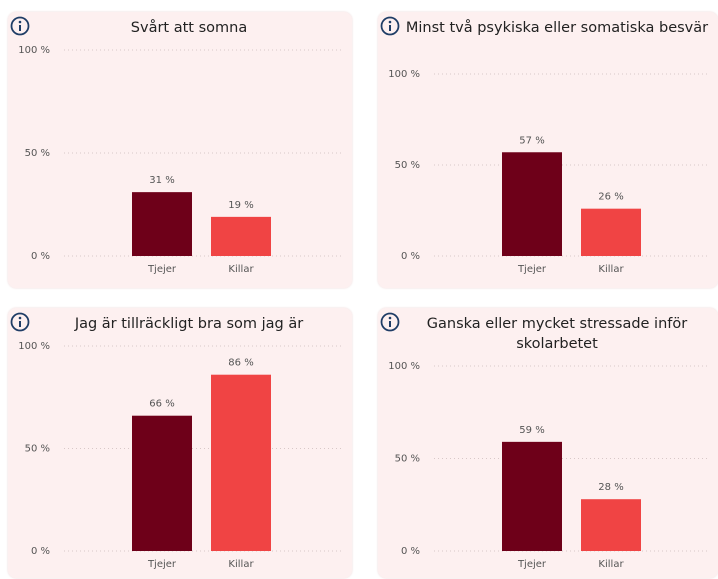 The width and height of the screenshot is (718, 579). What do you see at coordinates (531, 430) in the screenshot?
I see `value-label: 59 %` at bounding box center [531, 430].